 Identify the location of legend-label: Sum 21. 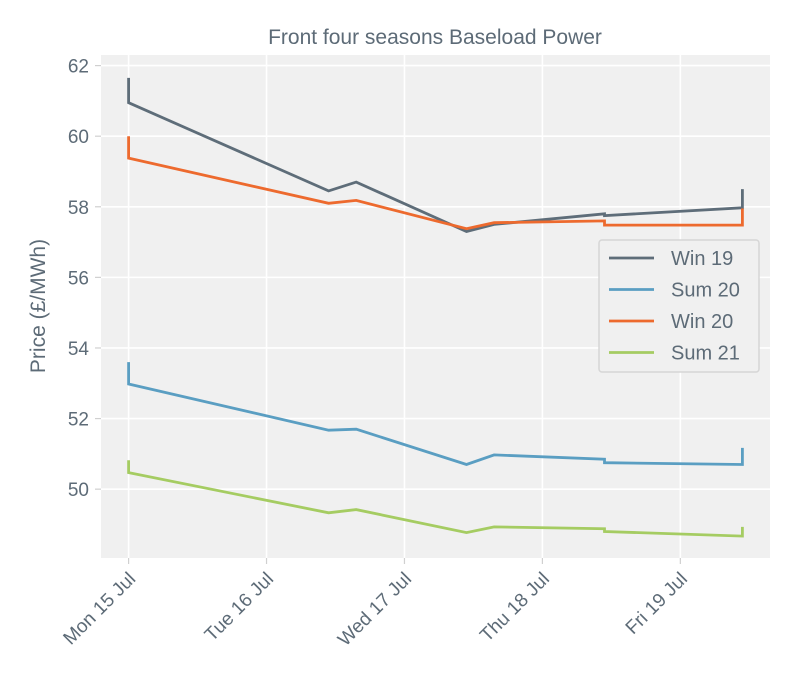
(705, 354).